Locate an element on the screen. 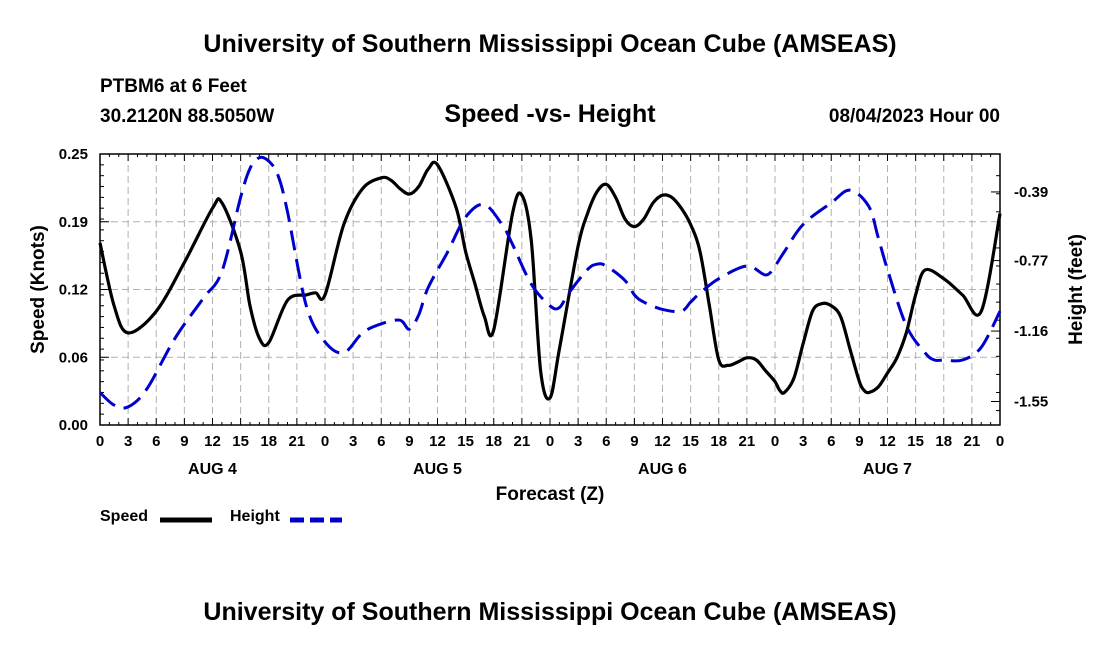  forecast-datetime: 08/04/2023 Hour 00 is located at coordinates (914, 116).